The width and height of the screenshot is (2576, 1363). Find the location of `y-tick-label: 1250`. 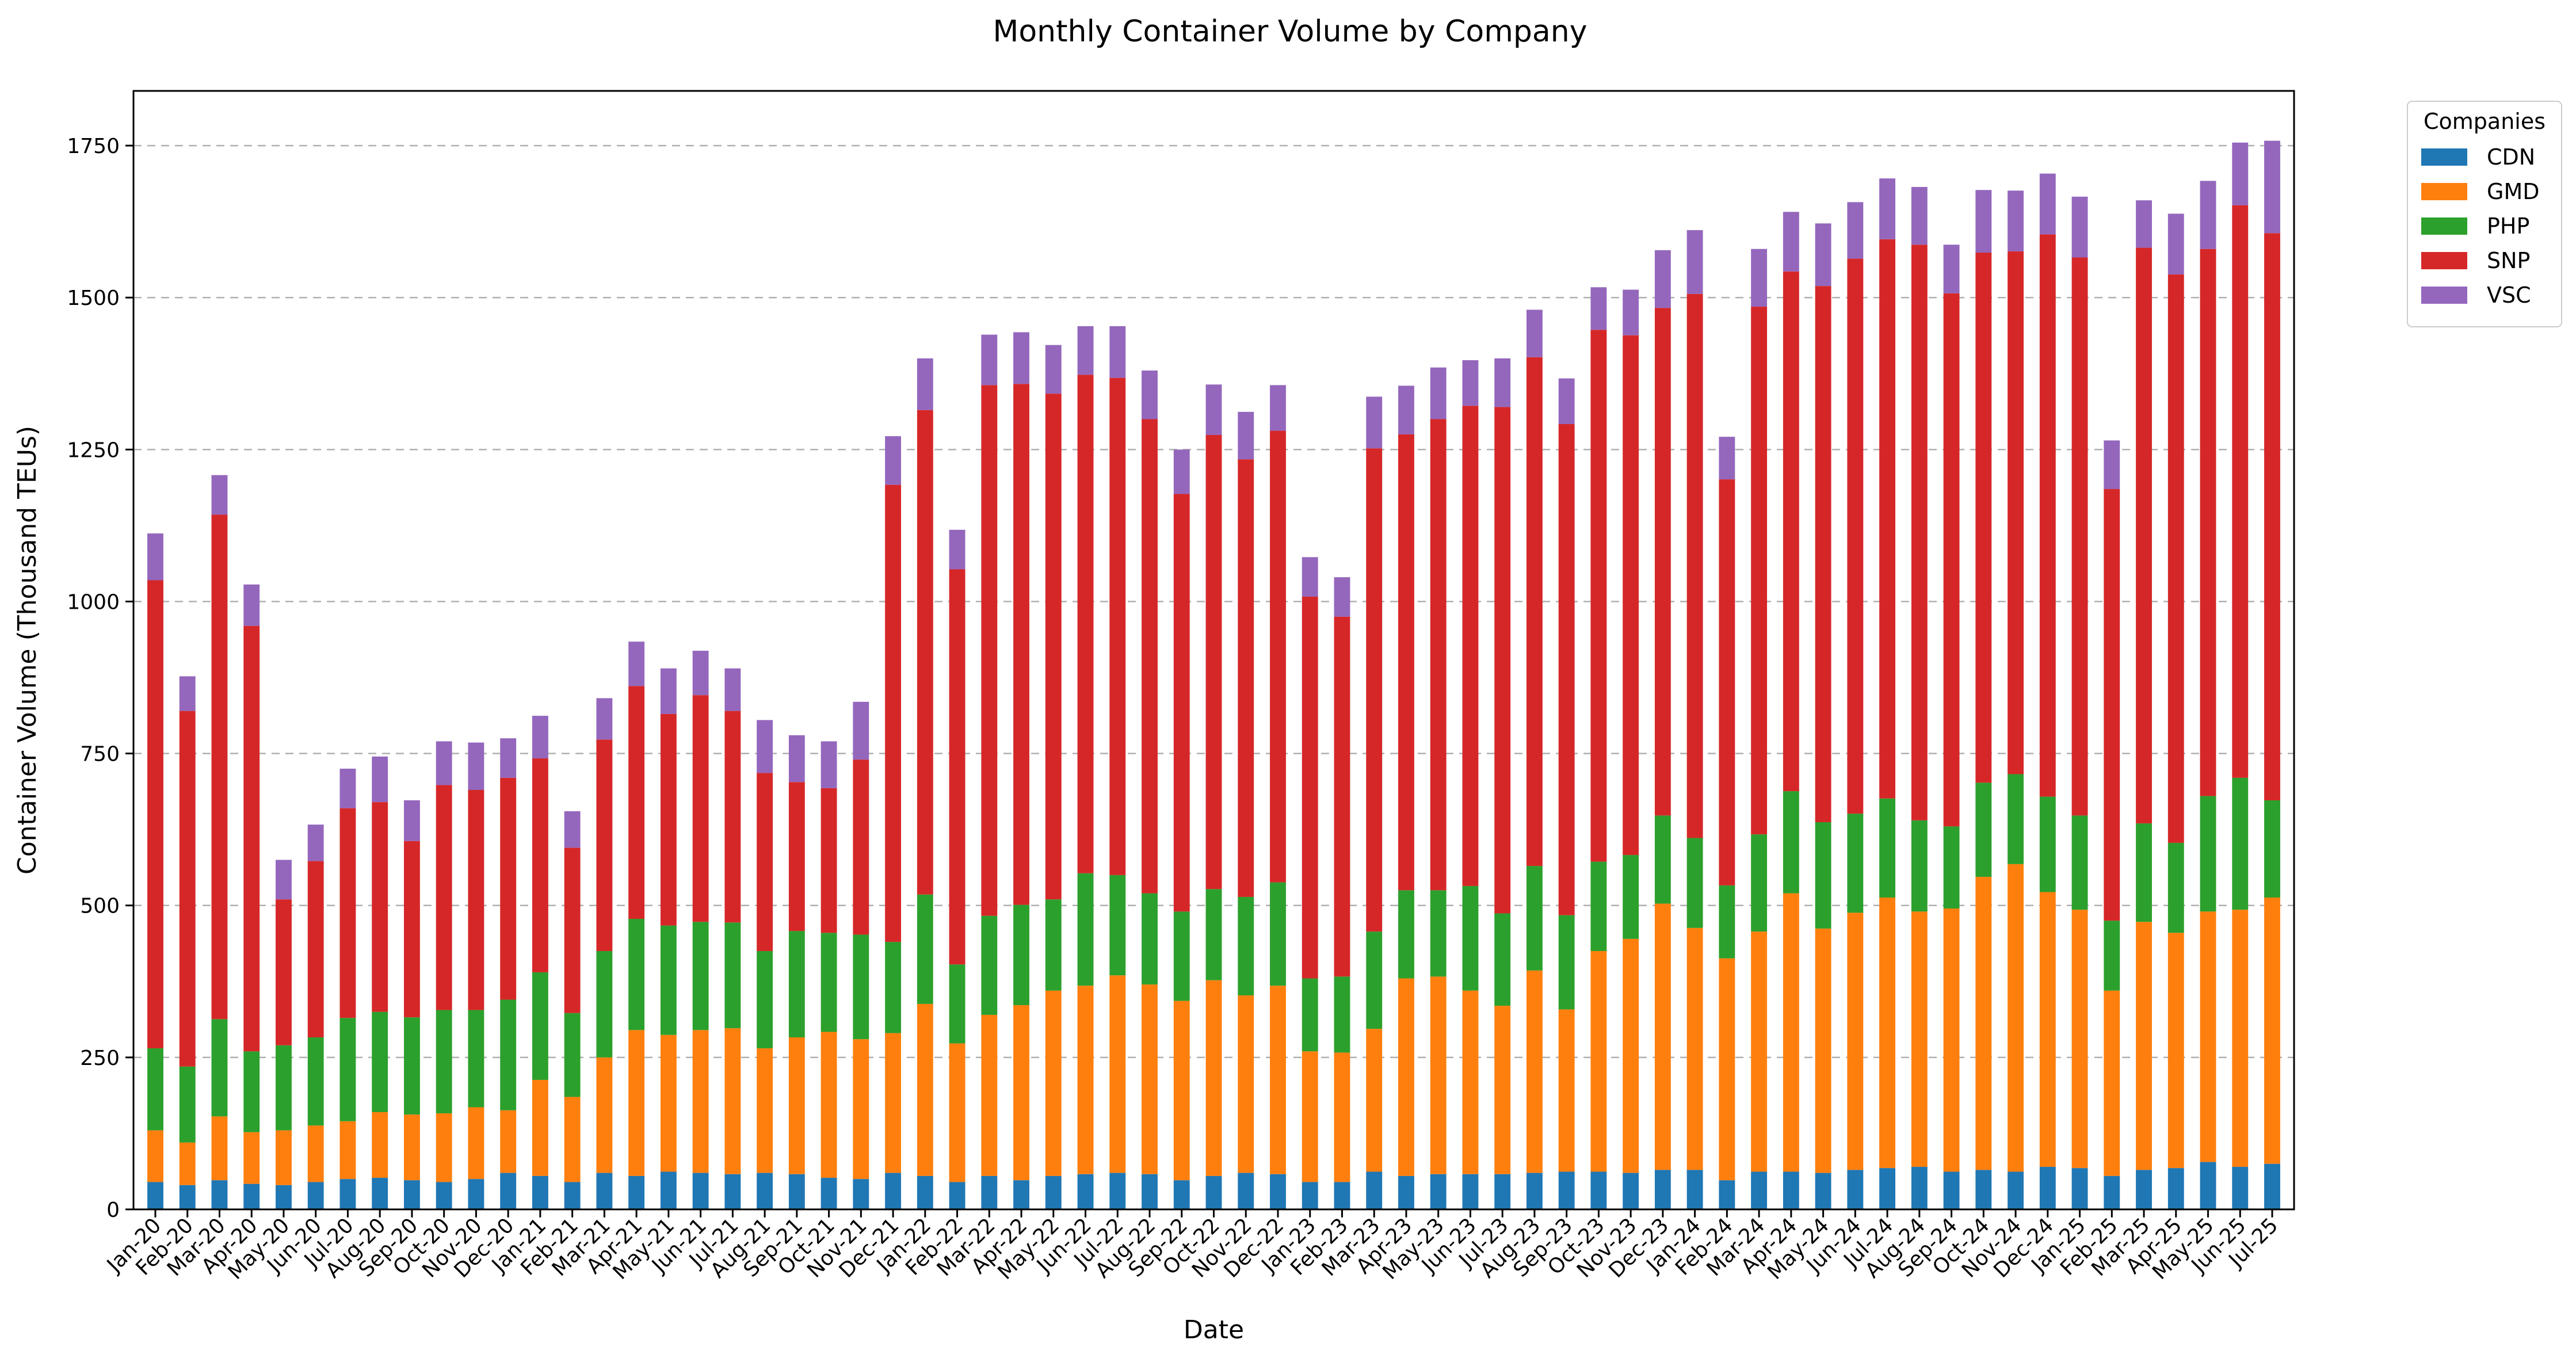

y-tick-label: 1250 is located at coordinates (93, 450).